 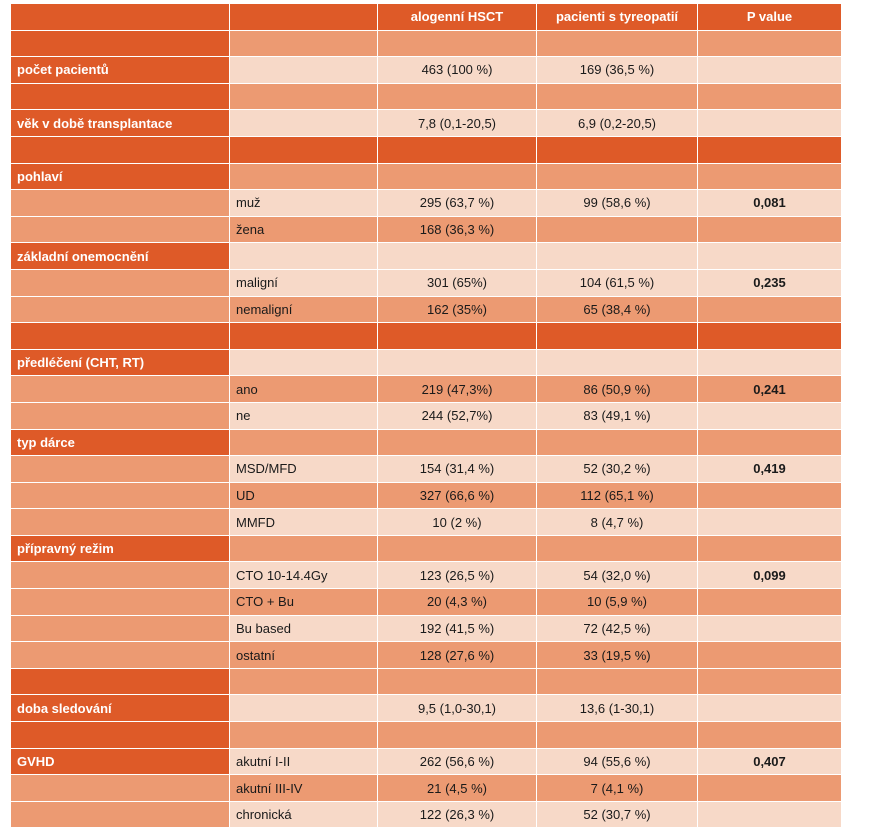 I want to click on thyreopathy-value-cell: 13,6 (1-30,1), so click(x=617, y=708).